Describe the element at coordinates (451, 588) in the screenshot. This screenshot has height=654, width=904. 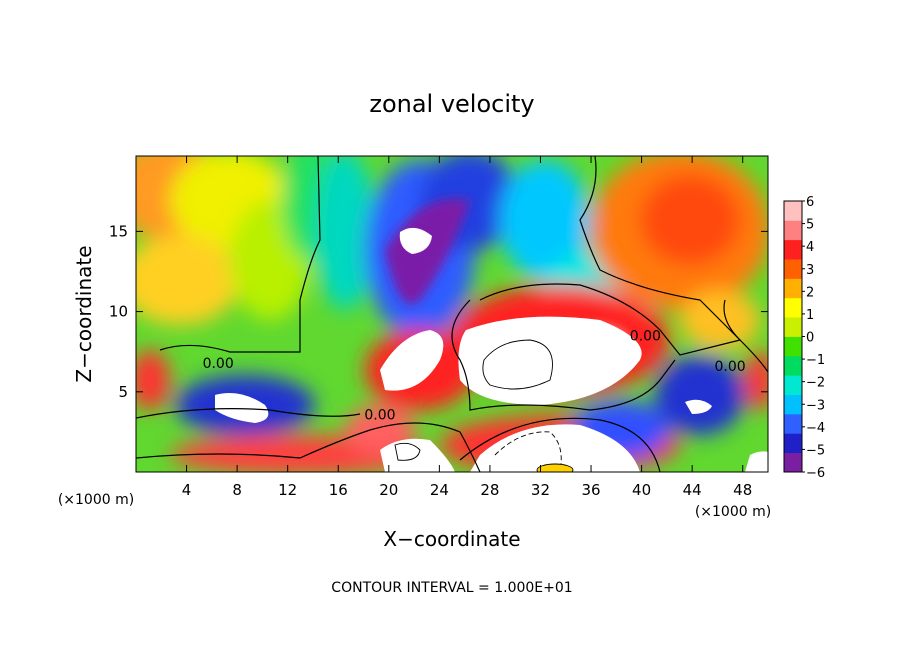
I see `contour-interval-note: CONTOUR INTERVAL = 1.000E+01` at that location.